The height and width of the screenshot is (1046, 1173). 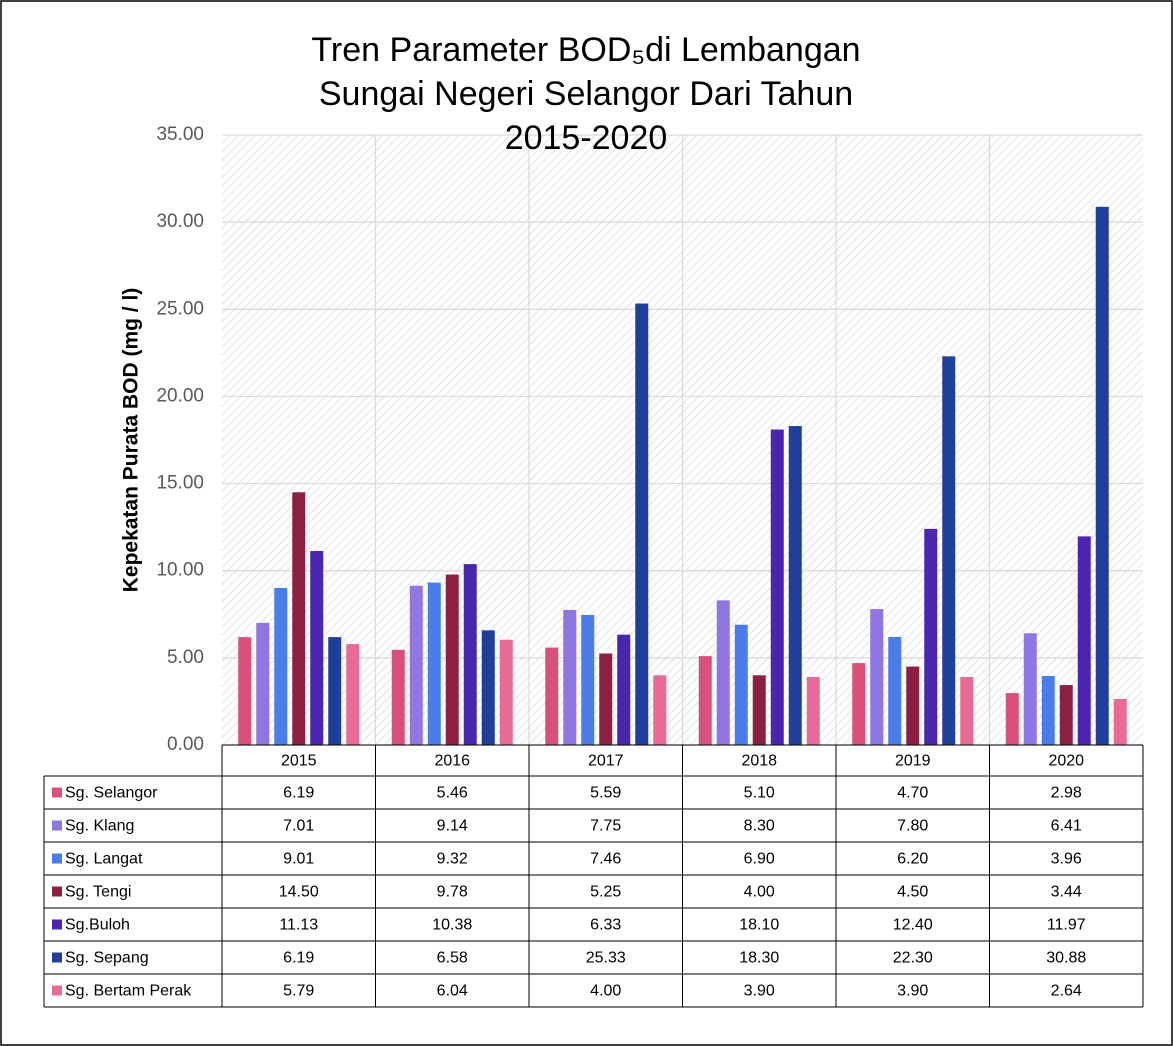 I want to click on table-value: 10.38, so click(x=452, y=925).